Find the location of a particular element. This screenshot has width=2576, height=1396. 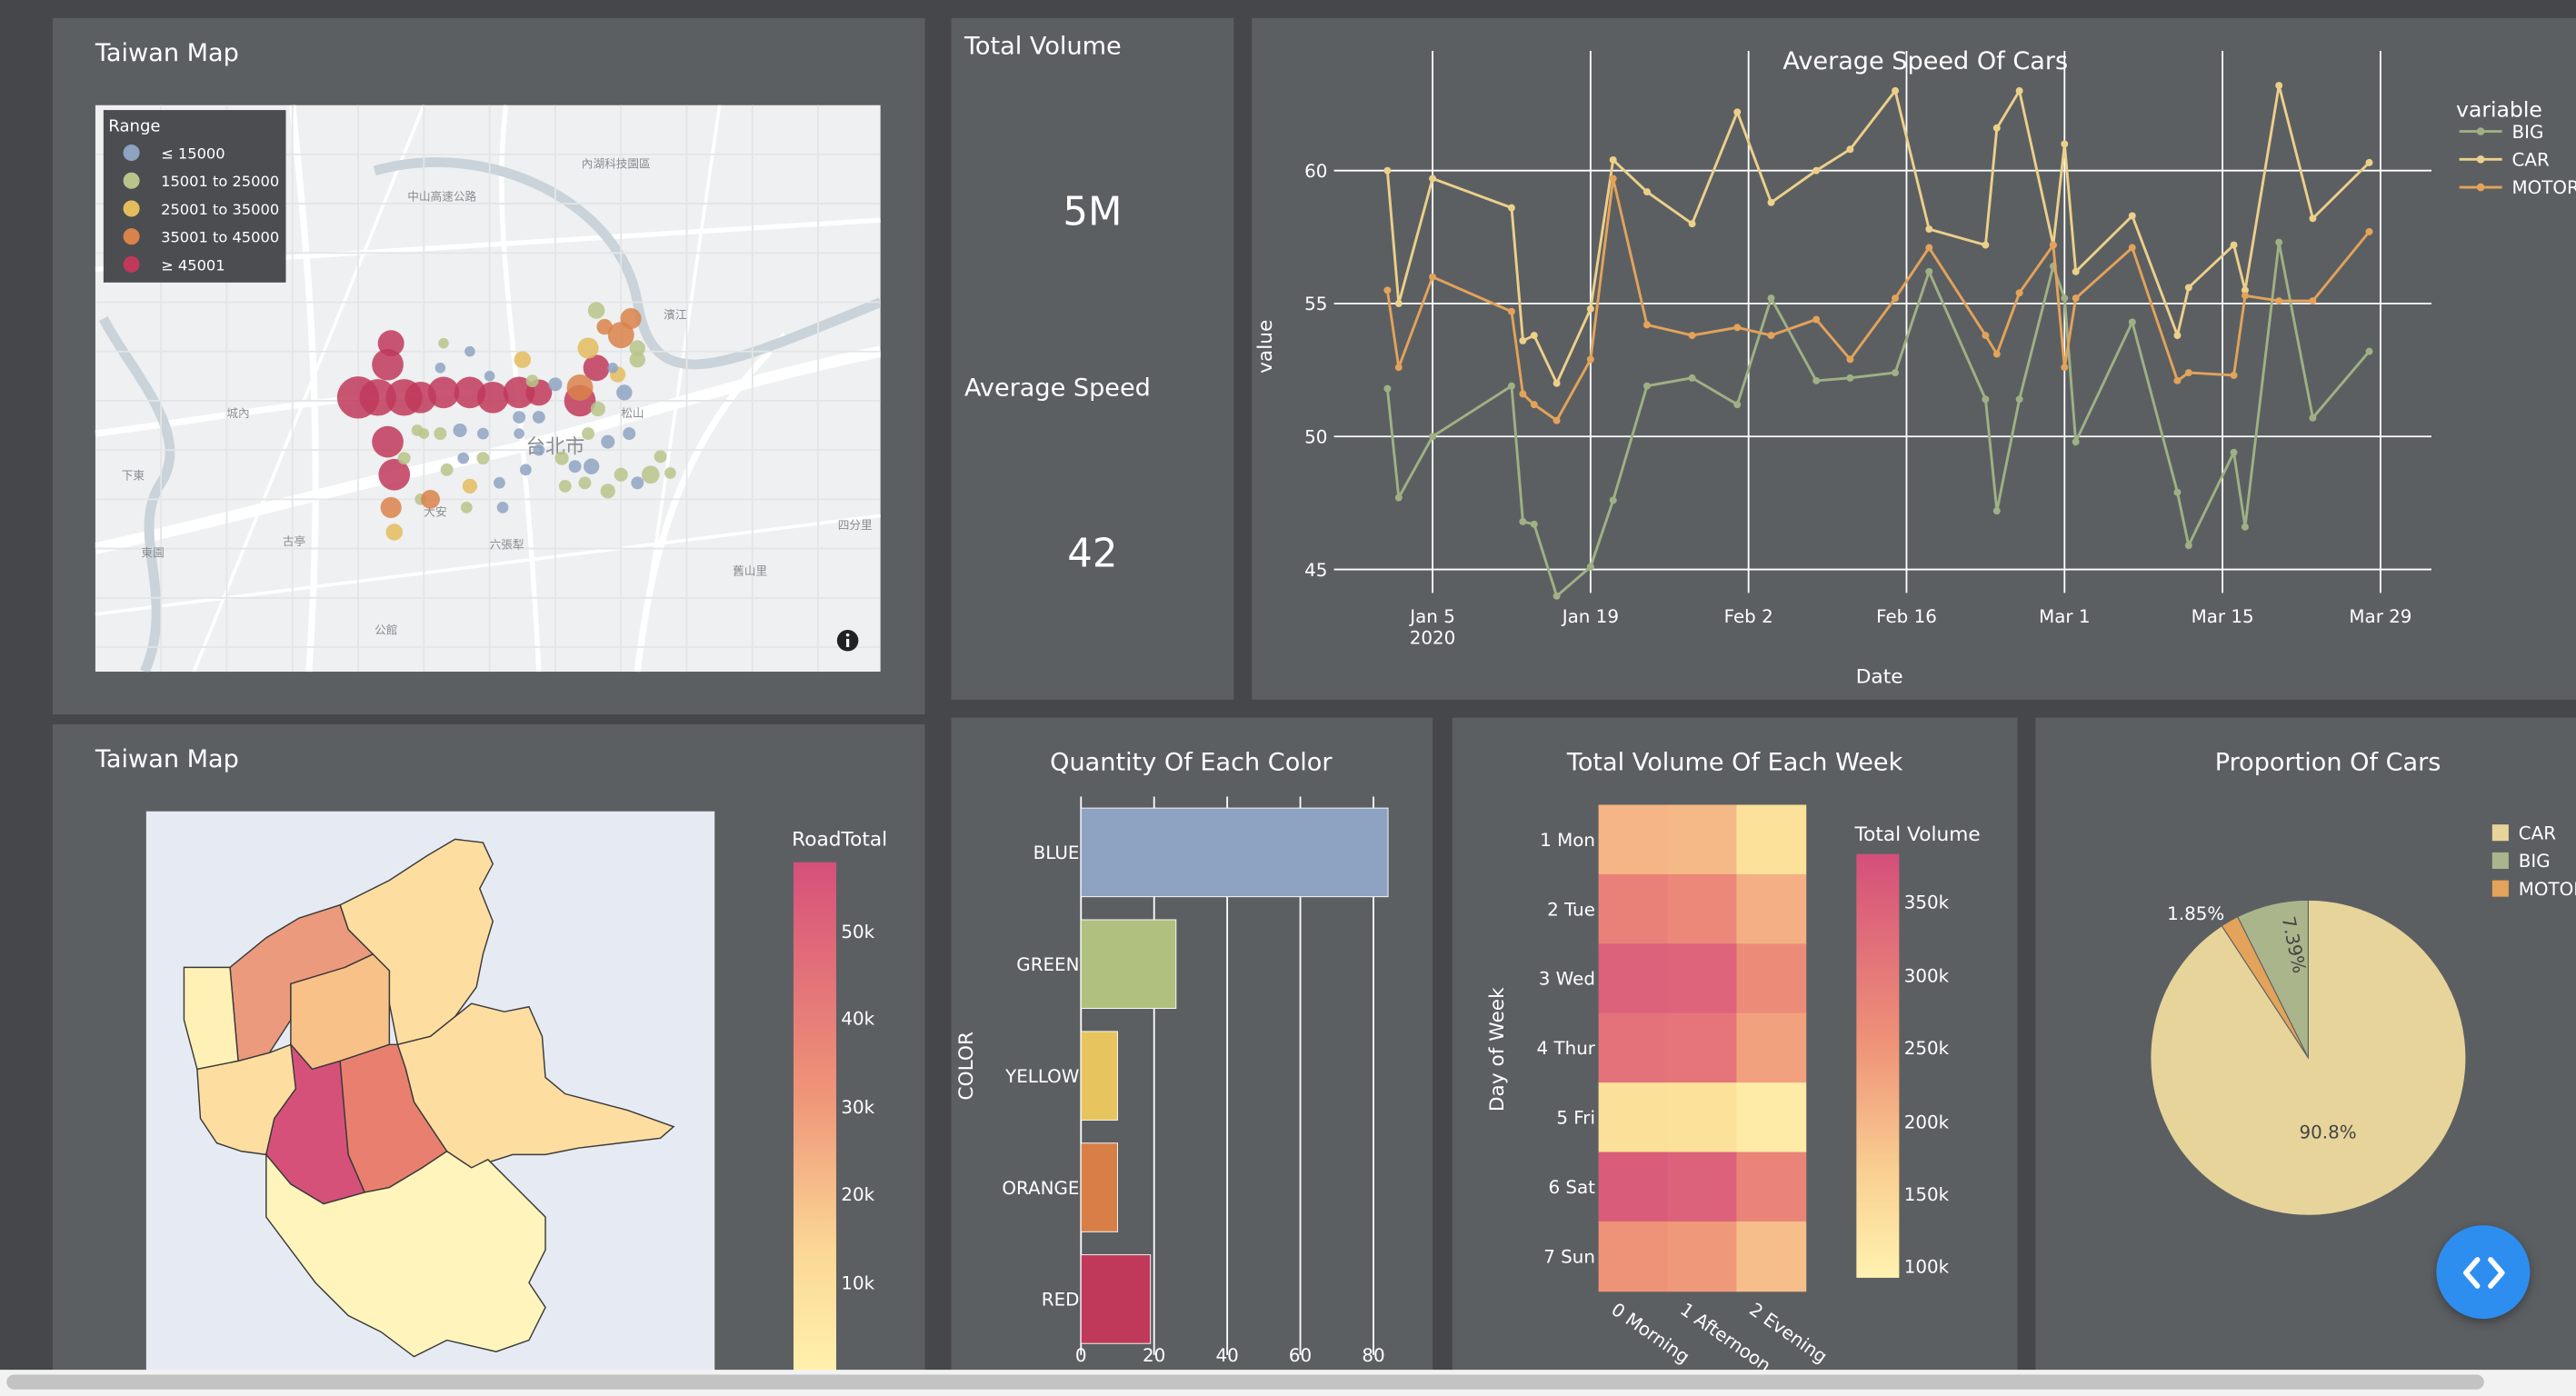

y-tick-label: ORANGE is located at coordinates (1040, 1188).